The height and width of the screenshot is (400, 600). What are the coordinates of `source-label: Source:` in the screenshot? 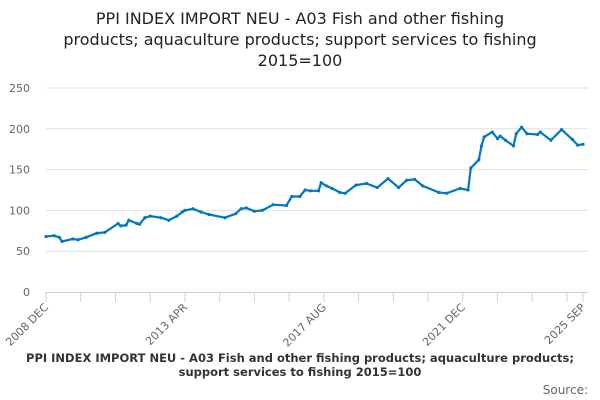 It's located at (565, 390).